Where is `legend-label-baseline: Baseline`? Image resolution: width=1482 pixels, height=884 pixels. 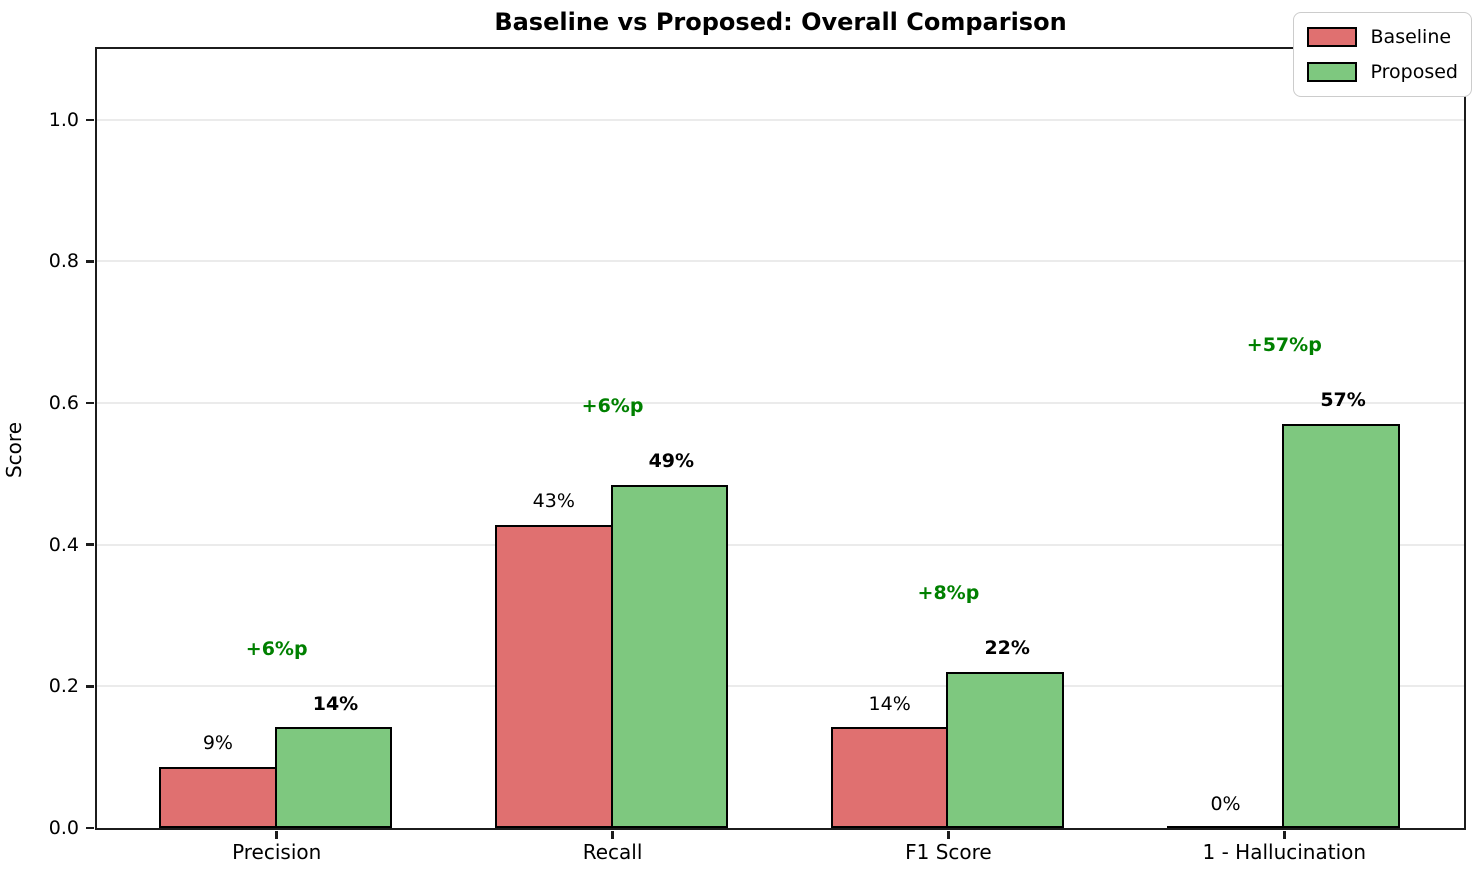 legend-label-baseline: Baseline is located at coordinates (1411, 37).